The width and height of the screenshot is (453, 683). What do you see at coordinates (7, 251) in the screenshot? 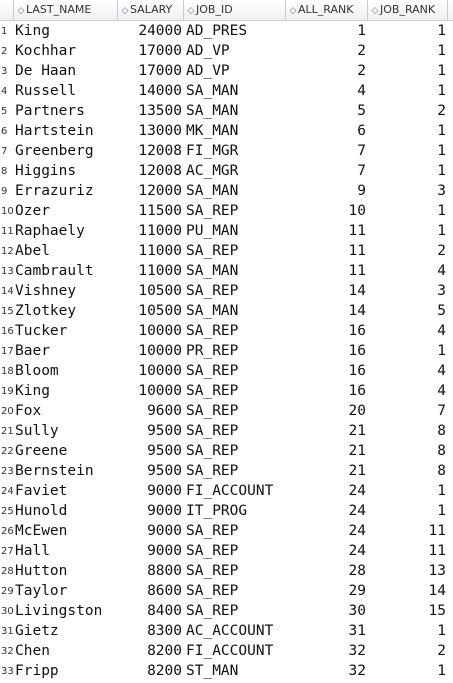
I see `row-number: 12` at bounding box center [7, 251].